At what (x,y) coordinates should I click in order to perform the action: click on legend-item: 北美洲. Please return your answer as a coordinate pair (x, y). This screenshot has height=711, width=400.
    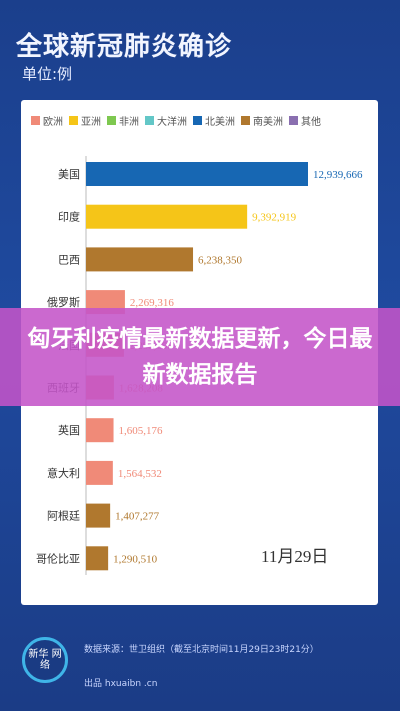
    Looking at the image, I should click on (214, 120).